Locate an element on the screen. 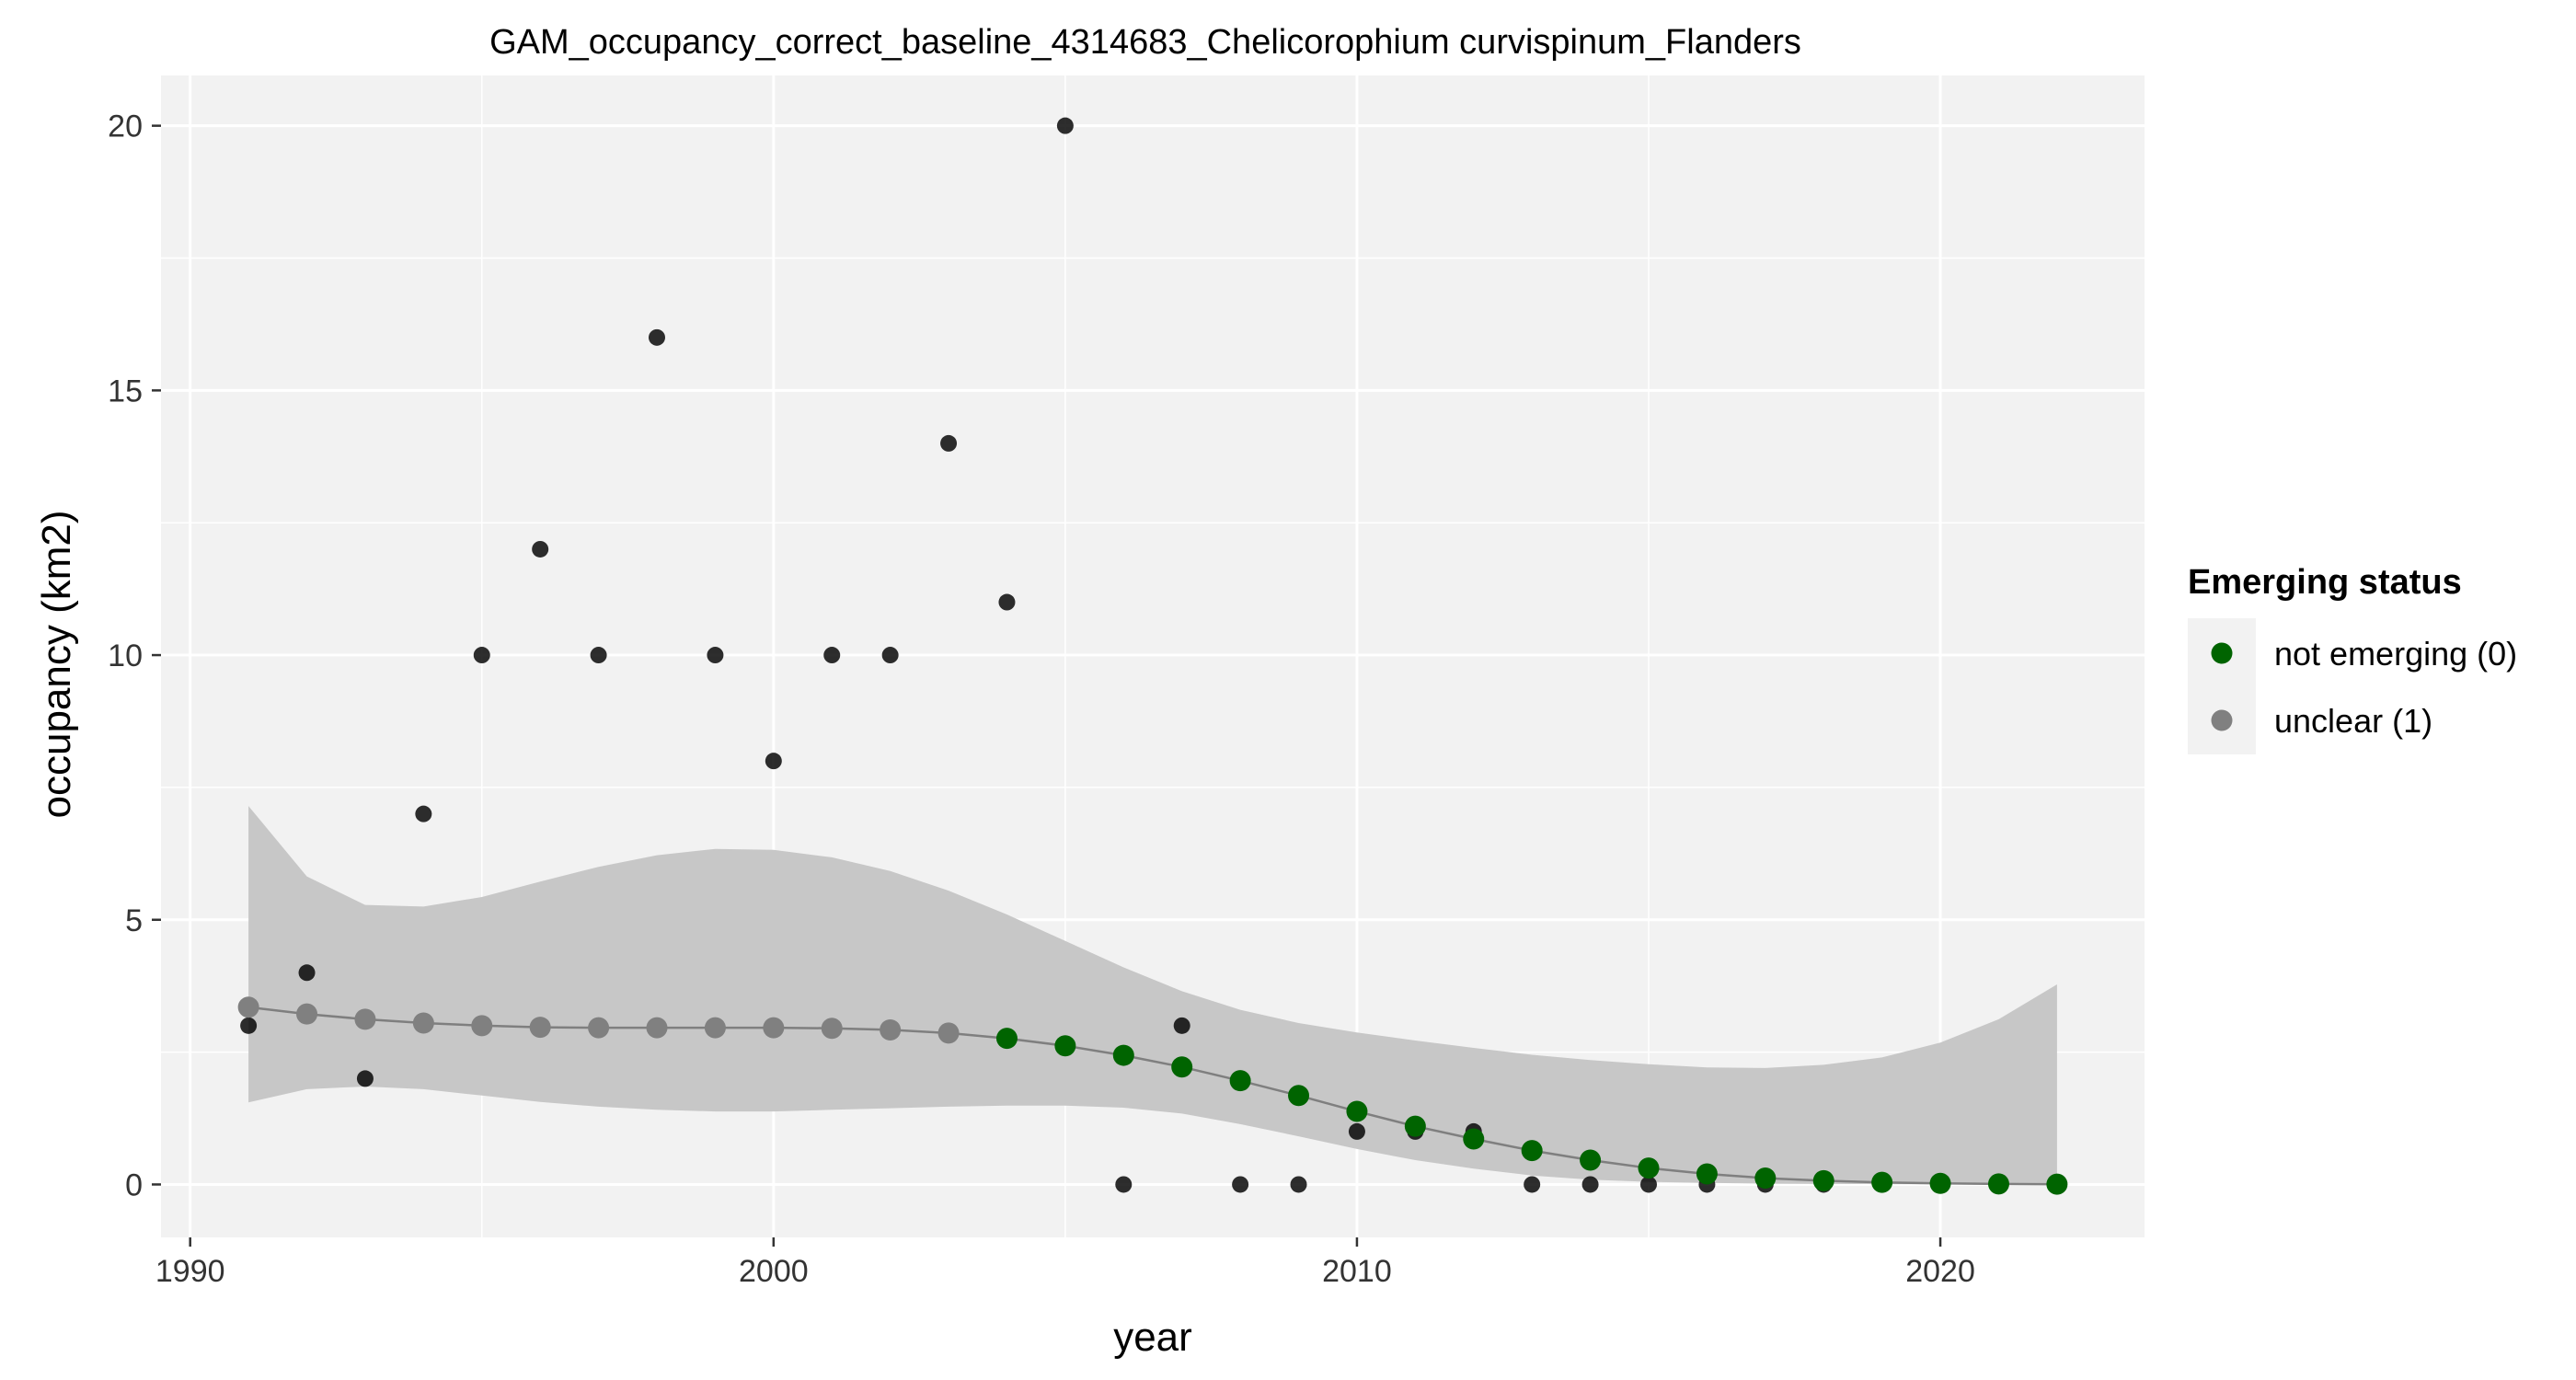 This screenshot has width=2576, height=1380. x-tick-label: 2020 is located at coordinates (1940, 1271).